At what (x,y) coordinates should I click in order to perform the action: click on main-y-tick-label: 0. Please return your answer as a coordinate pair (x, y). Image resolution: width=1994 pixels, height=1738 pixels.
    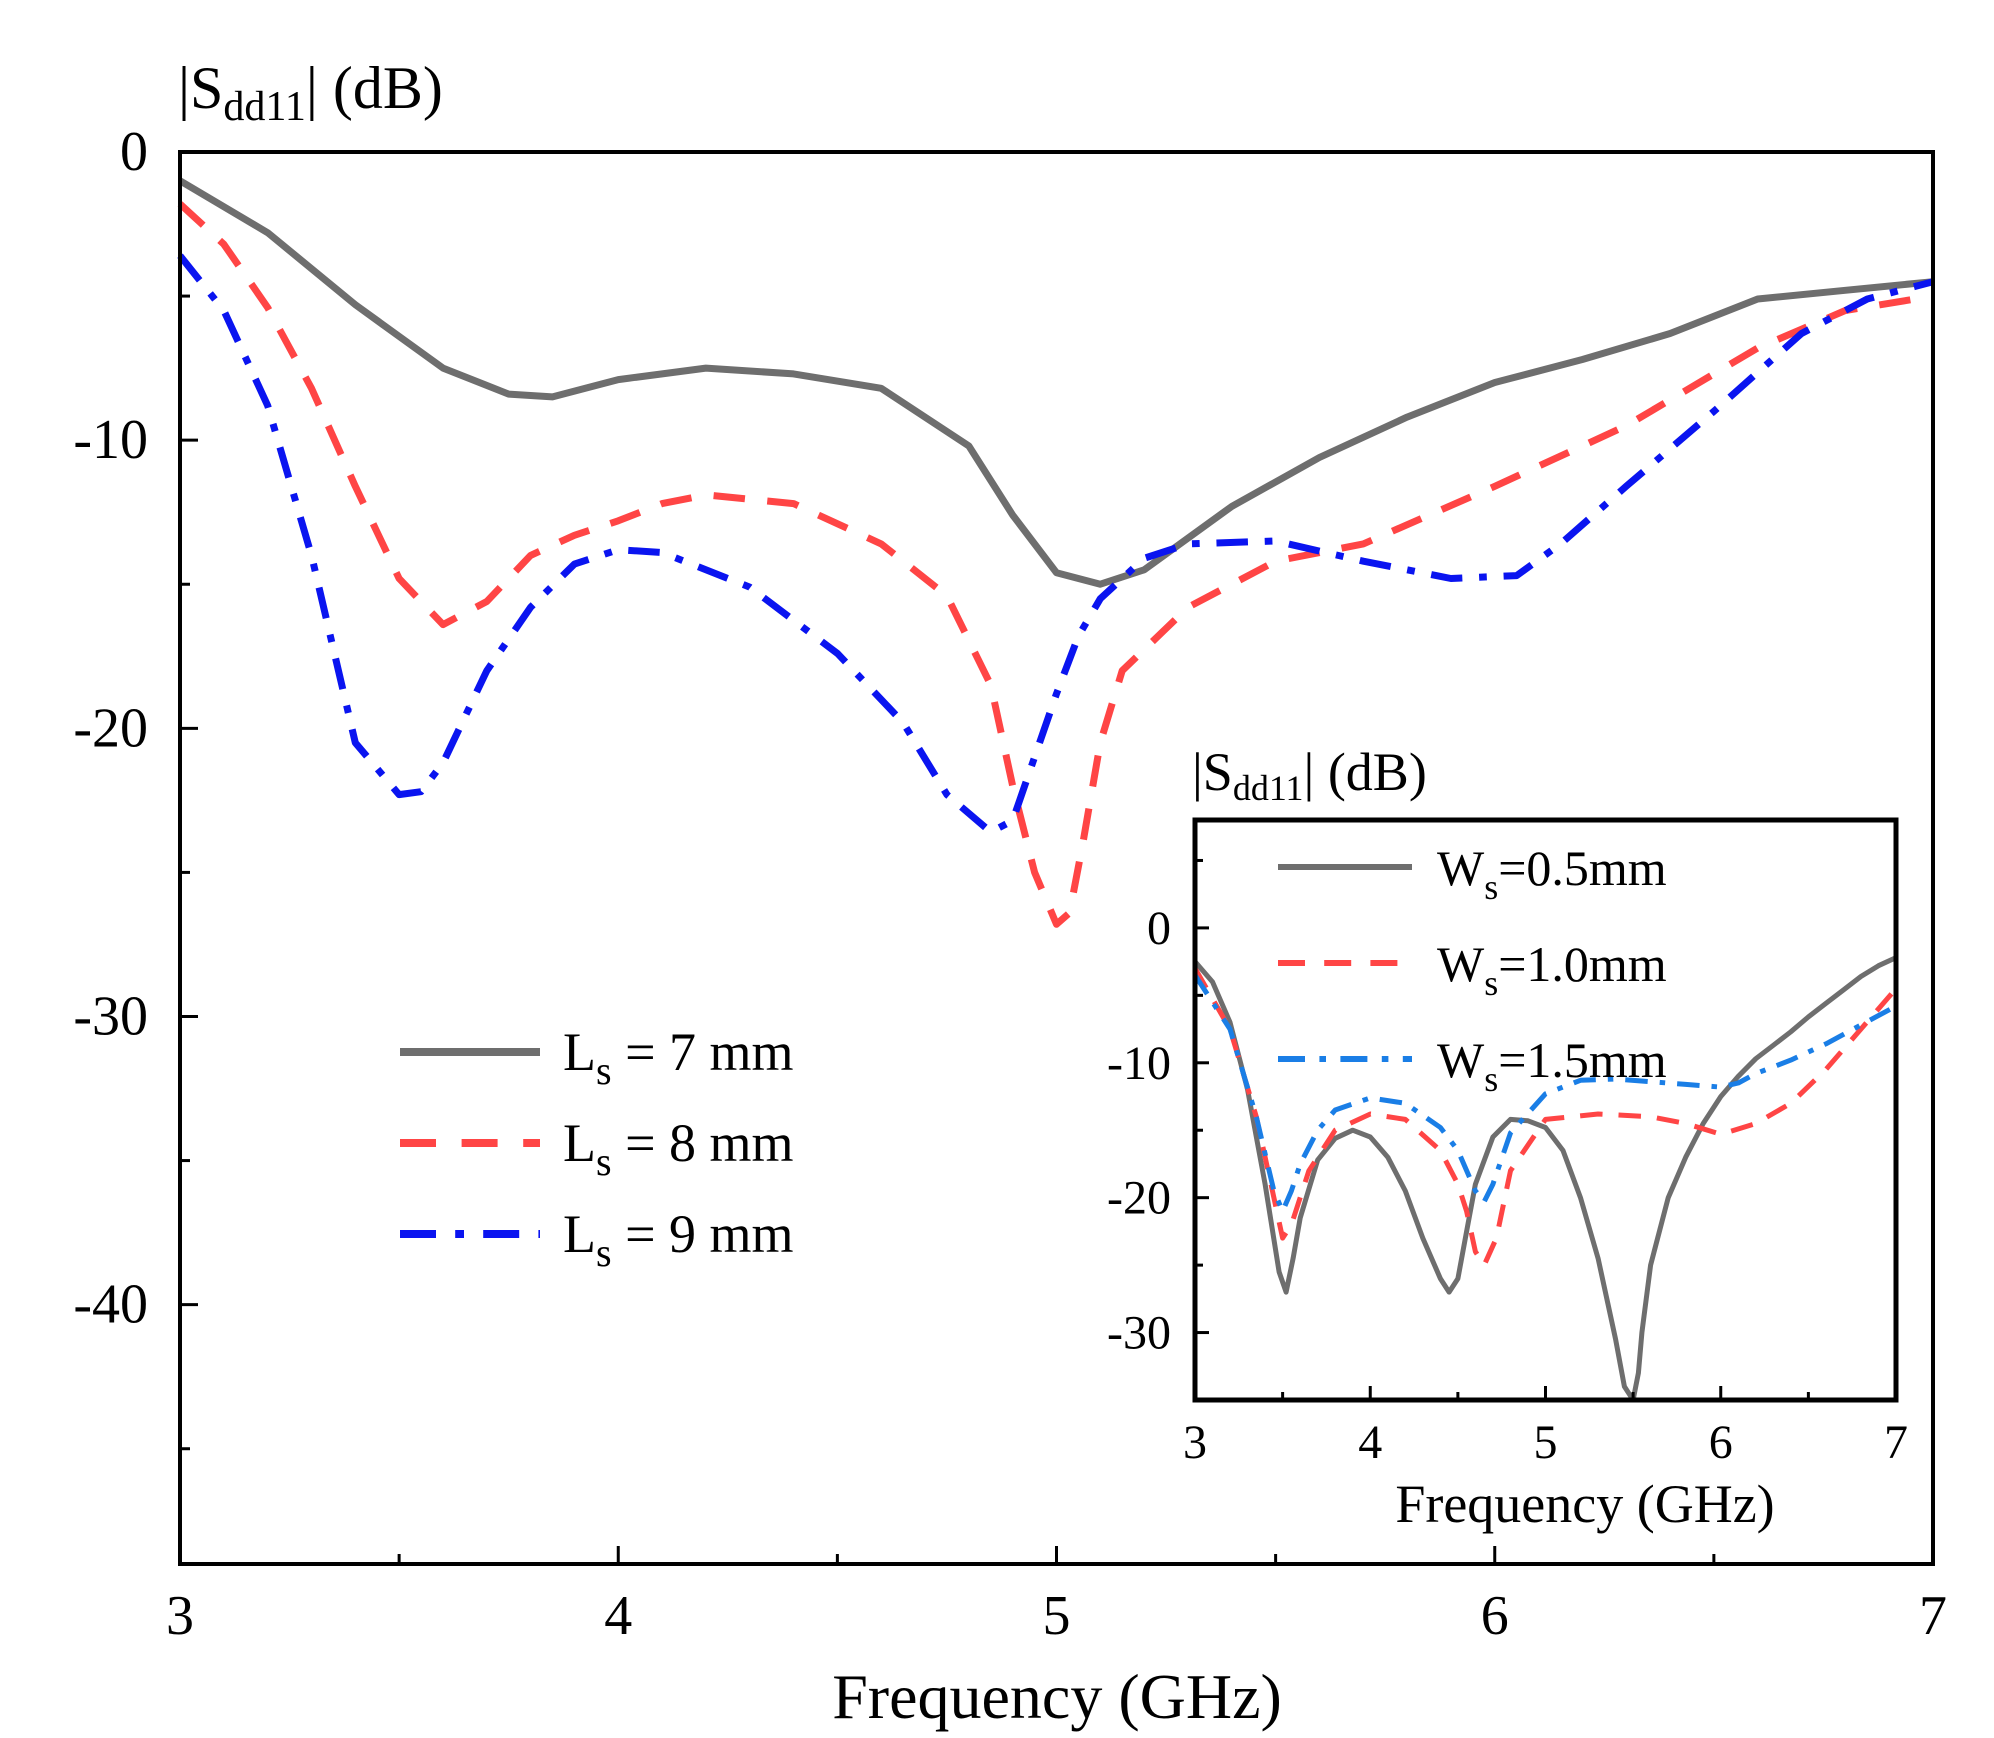
    Looking at the image, I should click on (134, 152).